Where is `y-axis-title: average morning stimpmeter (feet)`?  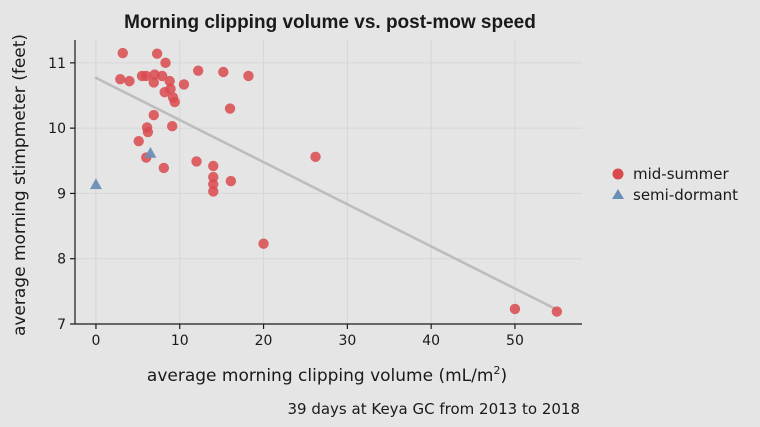 y-axis-title: average morning stimpmeter (feet) is located at coordinates (20, 185).